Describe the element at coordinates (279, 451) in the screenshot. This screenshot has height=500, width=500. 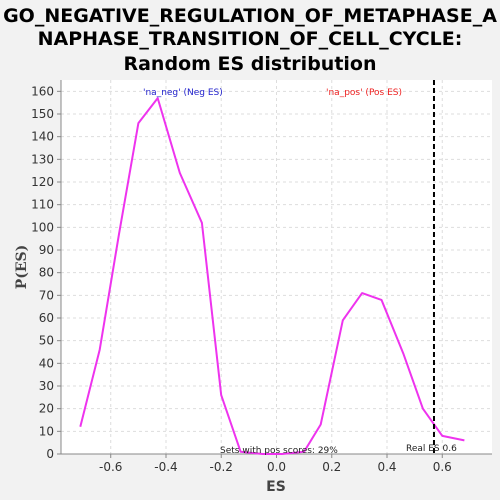
I see `pos-scores-annotation: Sets with pos scores: 29%` at that location.